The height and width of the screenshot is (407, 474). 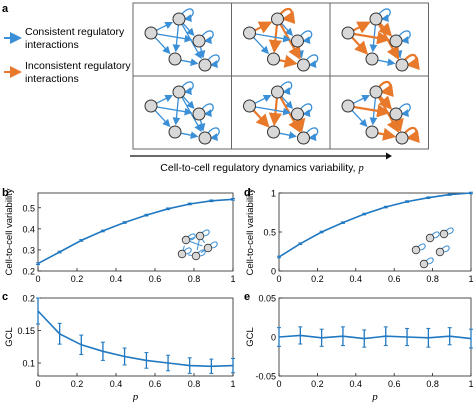 I want to click on panel-label-c: c, so click(x=5, y=297).